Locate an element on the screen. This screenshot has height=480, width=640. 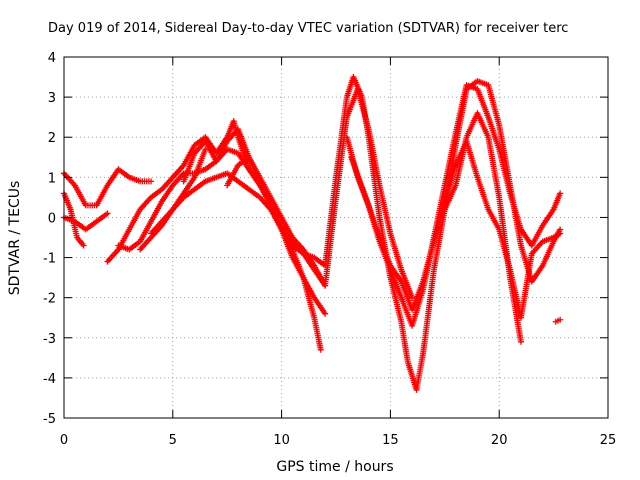
x-tick-label: 0 is located at coordinates (64, 440).